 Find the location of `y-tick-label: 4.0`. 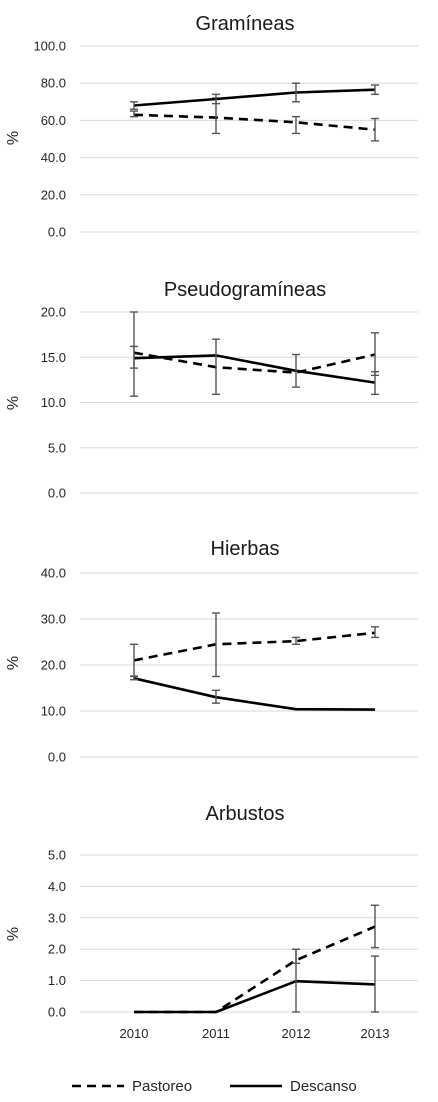

y-tick-label: 4.0 is located at coordinates (57, 886).